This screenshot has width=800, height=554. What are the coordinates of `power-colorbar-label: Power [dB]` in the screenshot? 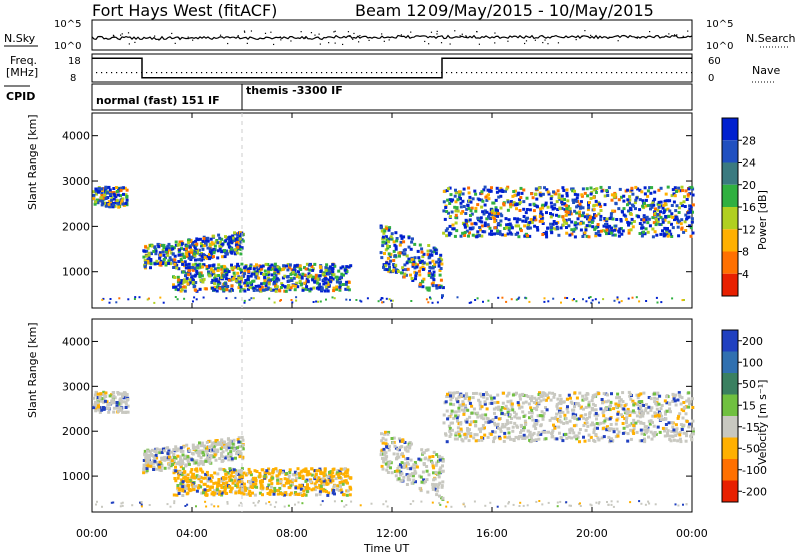 It's located at (762, 220).